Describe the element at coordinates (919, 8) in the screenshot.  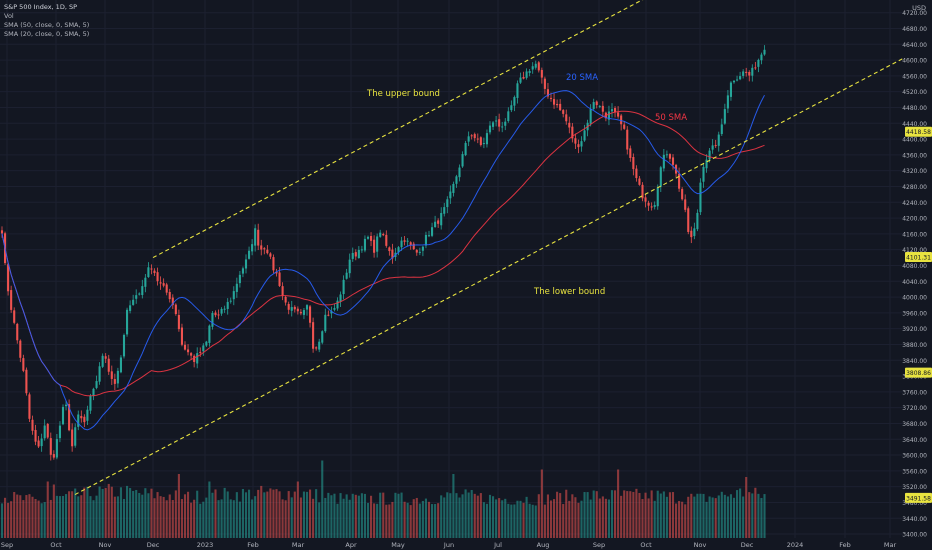
I see `currency-label: USD` at that location.